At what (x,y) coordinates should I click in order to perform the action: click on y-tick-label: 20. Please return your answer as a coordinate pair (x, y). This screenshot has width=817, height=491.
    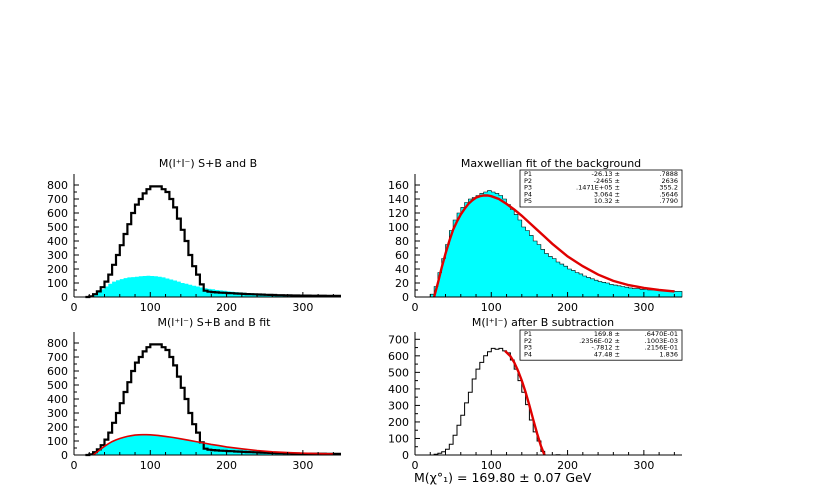
    Looking at the image, I should click on (402, 283).